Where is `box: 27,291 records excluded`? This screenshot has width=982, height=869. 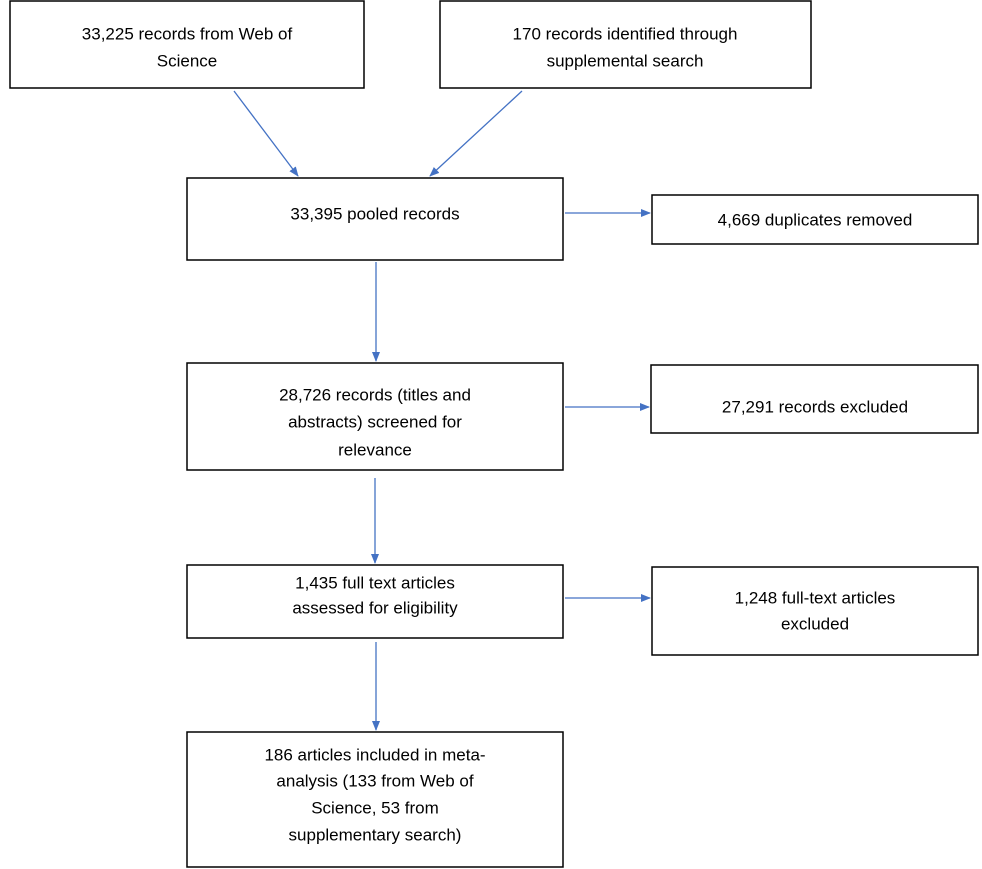 box: 27,291 records excluded is located at coordinates (814, 399).